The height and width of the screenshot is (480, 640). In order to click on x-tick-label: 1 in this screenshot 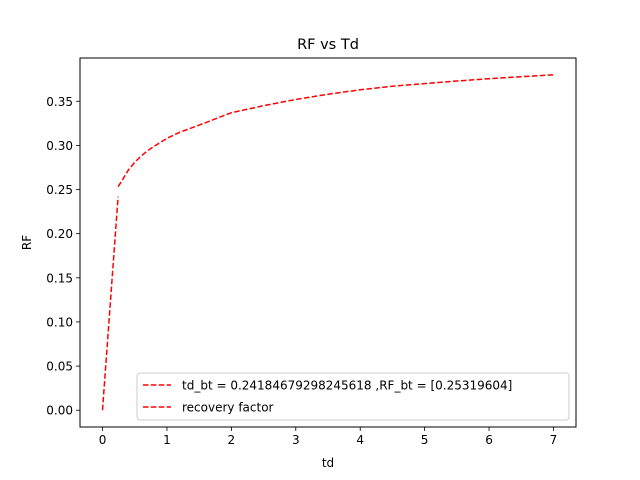, I will do `click(167, 440)`.